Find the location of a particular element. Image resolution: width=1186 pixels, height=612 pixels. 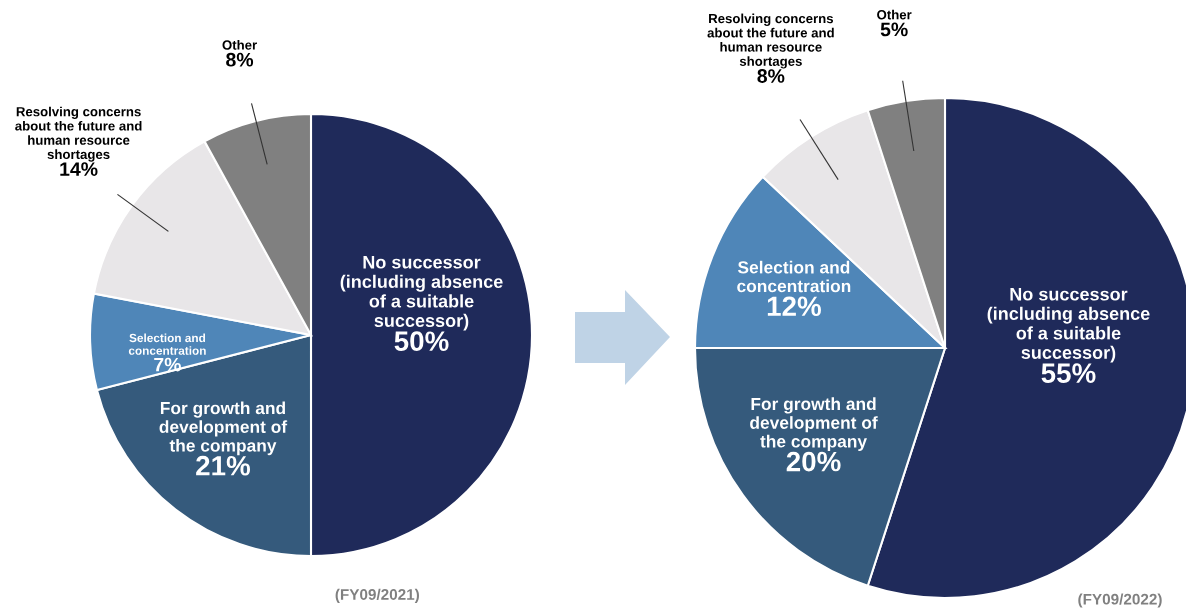

data-label: 12% is located at coordinates (794, 306).